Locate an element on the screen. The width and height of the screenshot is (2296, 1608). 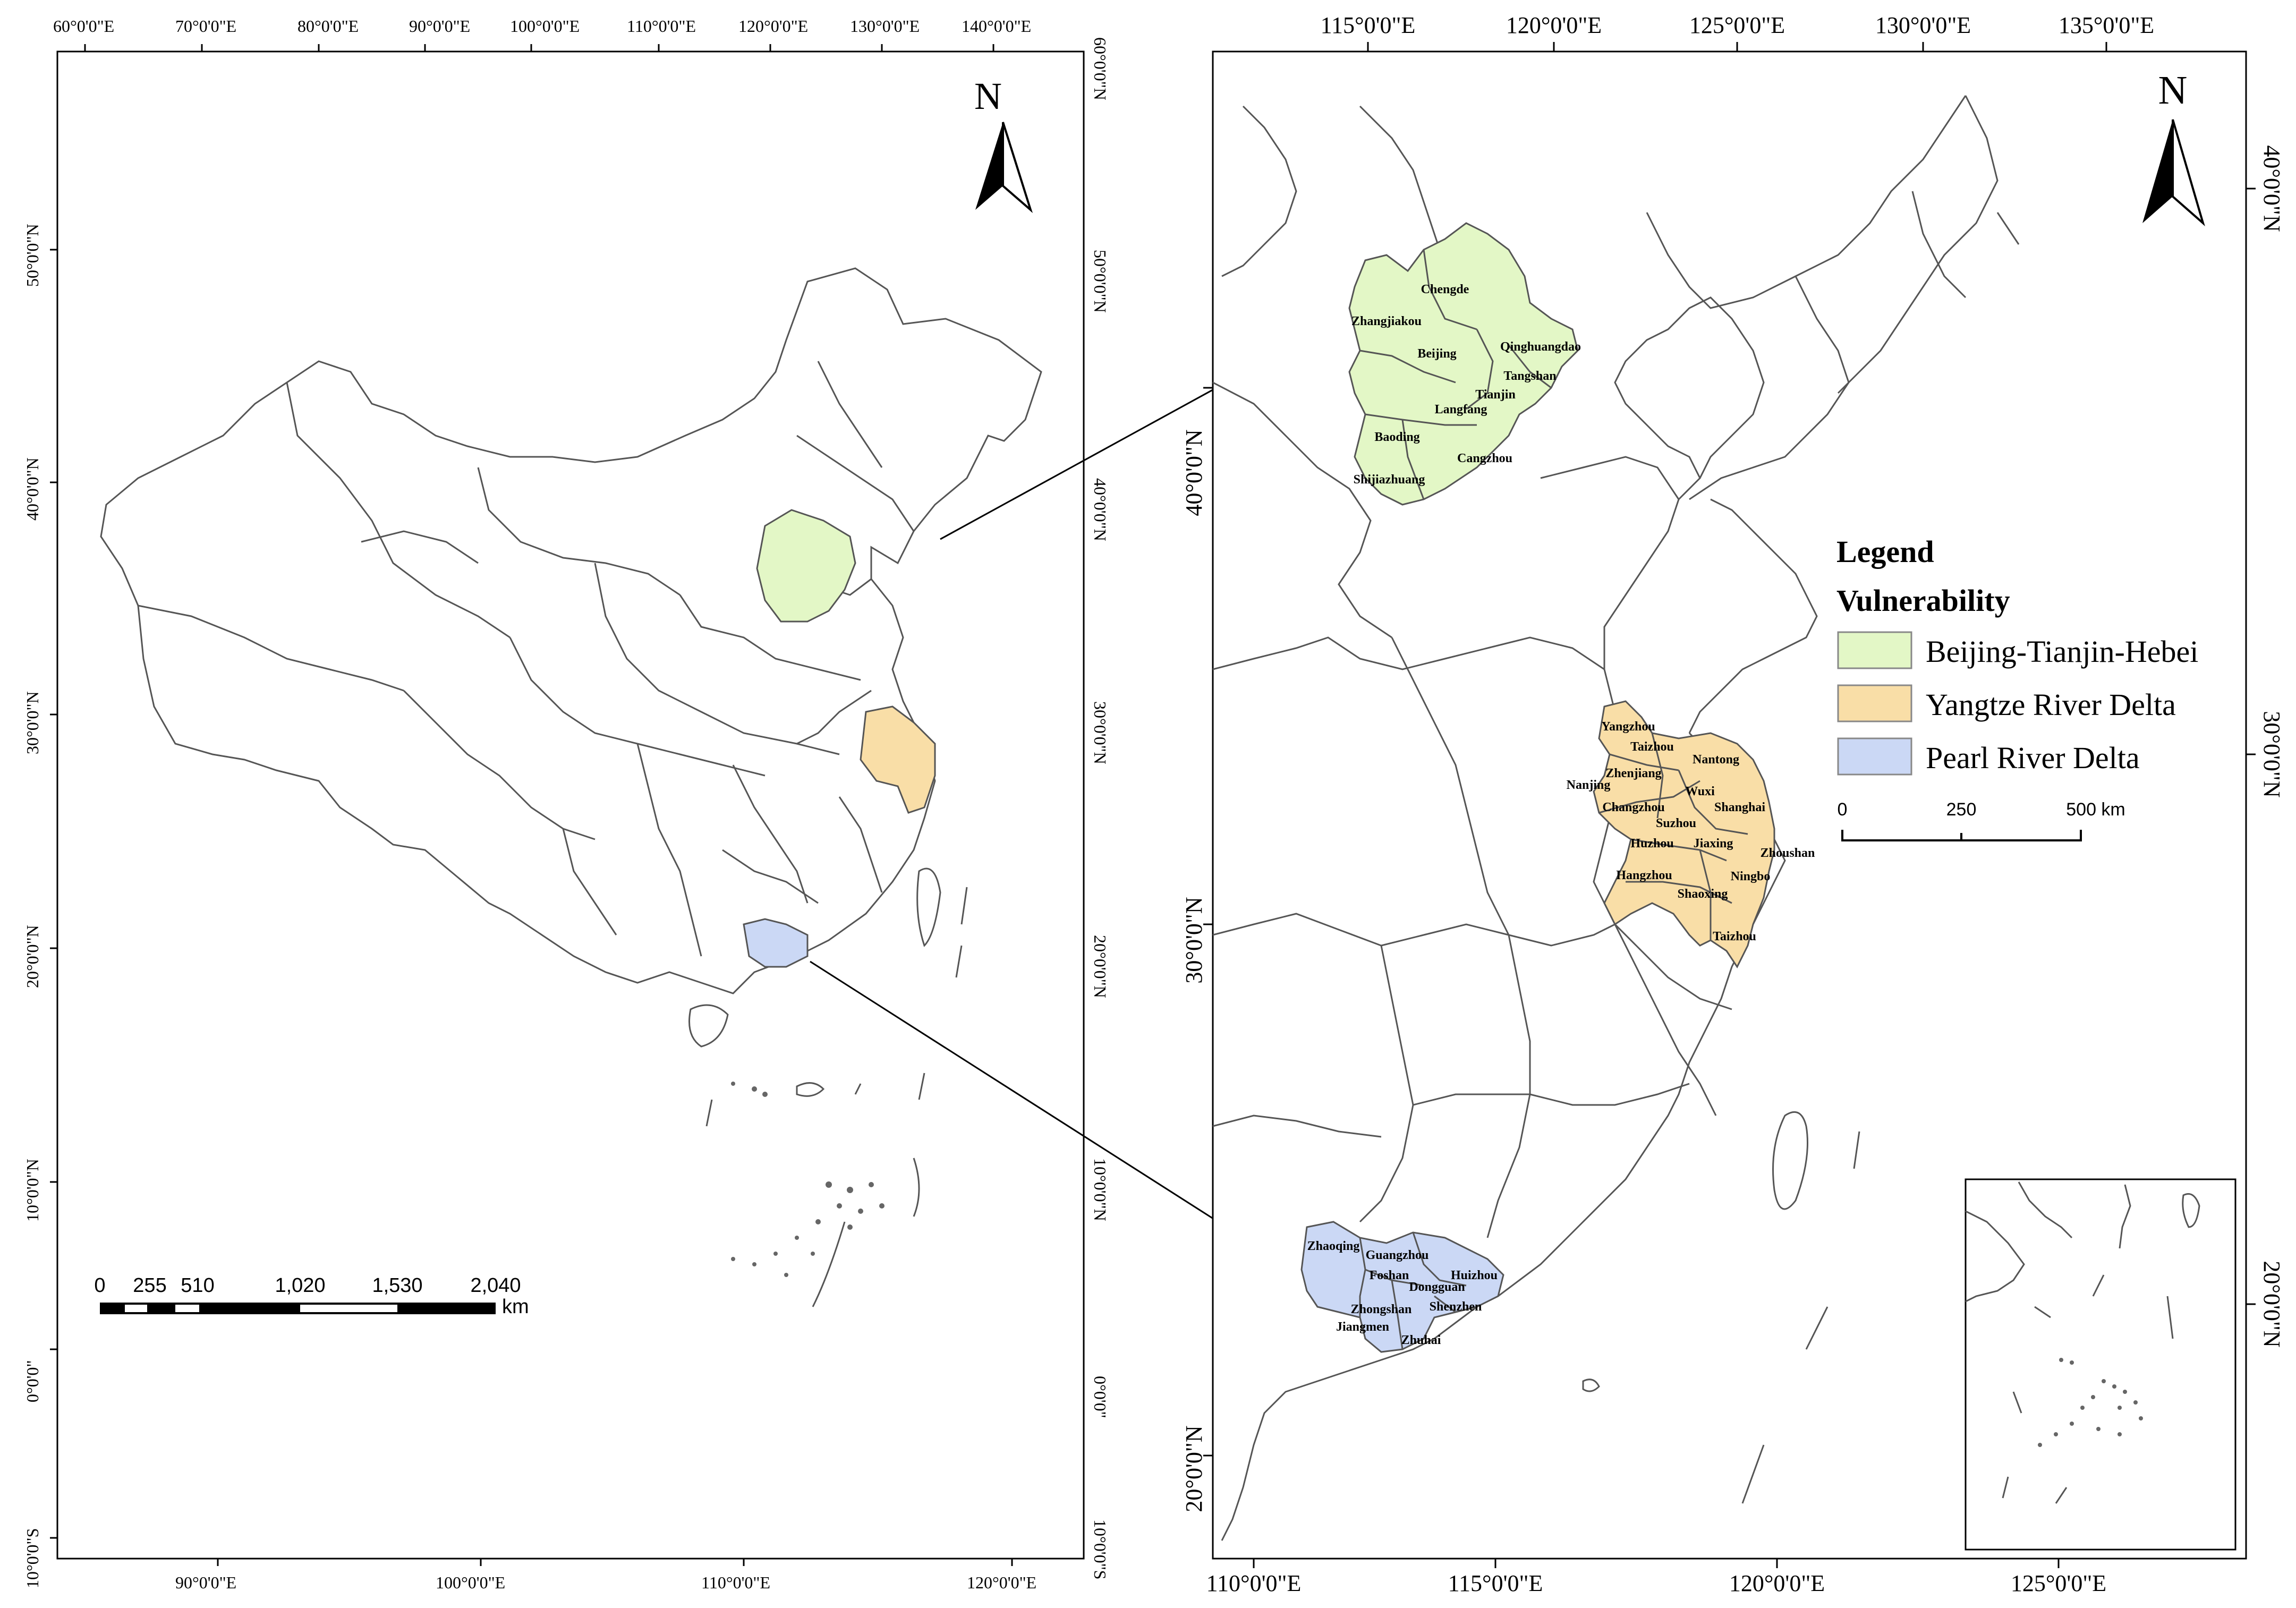
city-label: Wuxi is located at coordinates (1700, 791).